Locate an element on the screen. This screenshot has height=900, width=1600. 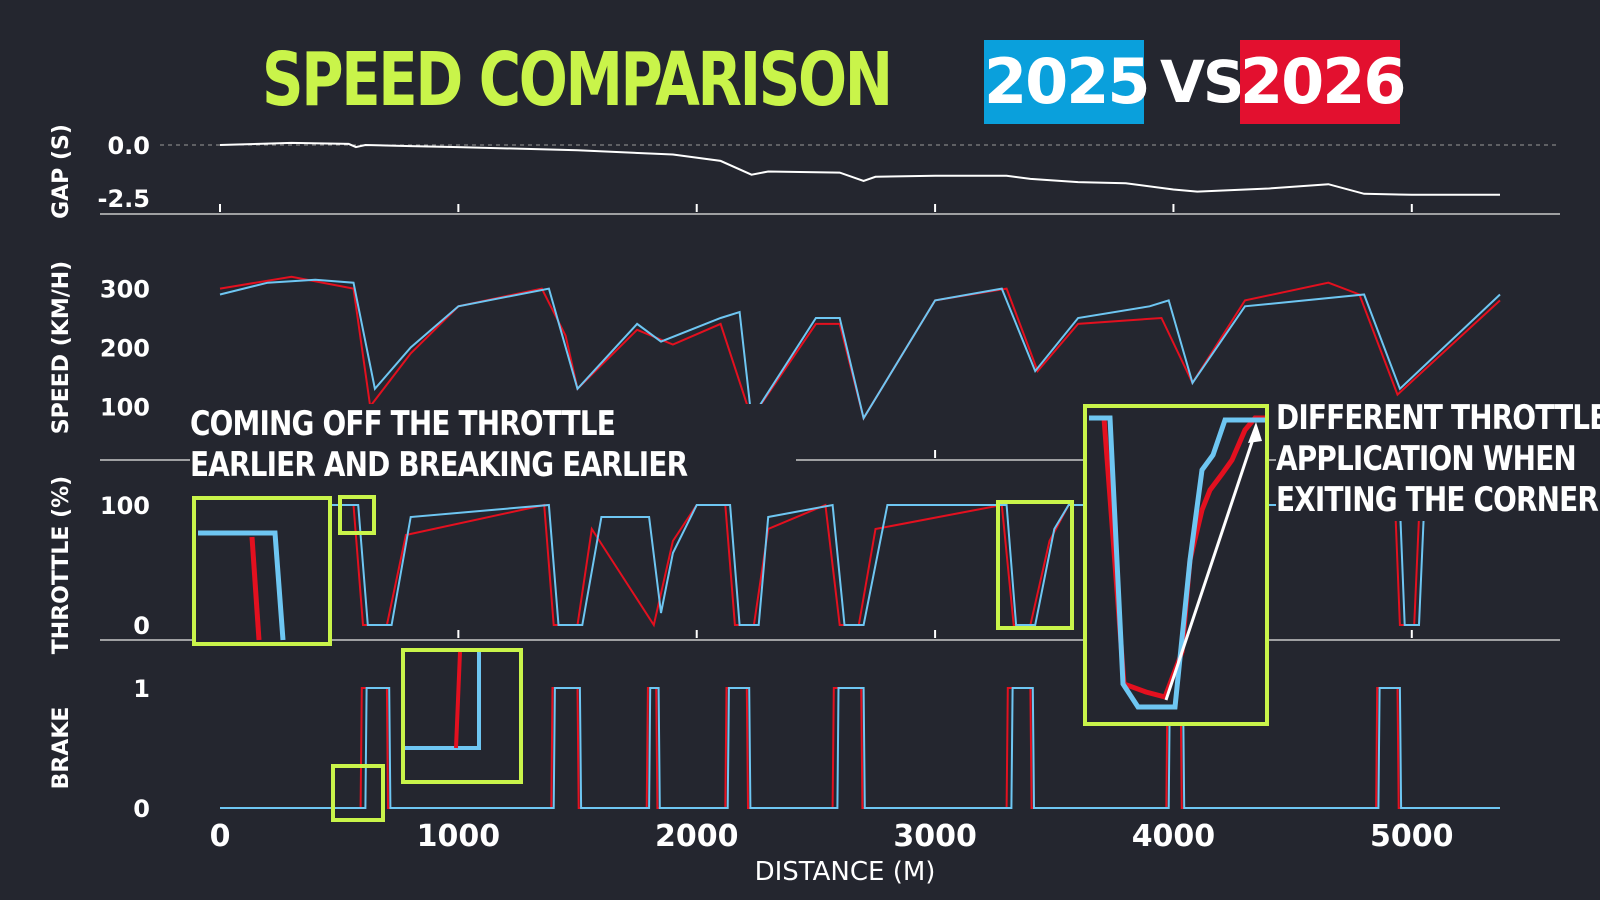
y-axis-label-speed: SPEED (KM/H) is located at coordinates (61, 347).